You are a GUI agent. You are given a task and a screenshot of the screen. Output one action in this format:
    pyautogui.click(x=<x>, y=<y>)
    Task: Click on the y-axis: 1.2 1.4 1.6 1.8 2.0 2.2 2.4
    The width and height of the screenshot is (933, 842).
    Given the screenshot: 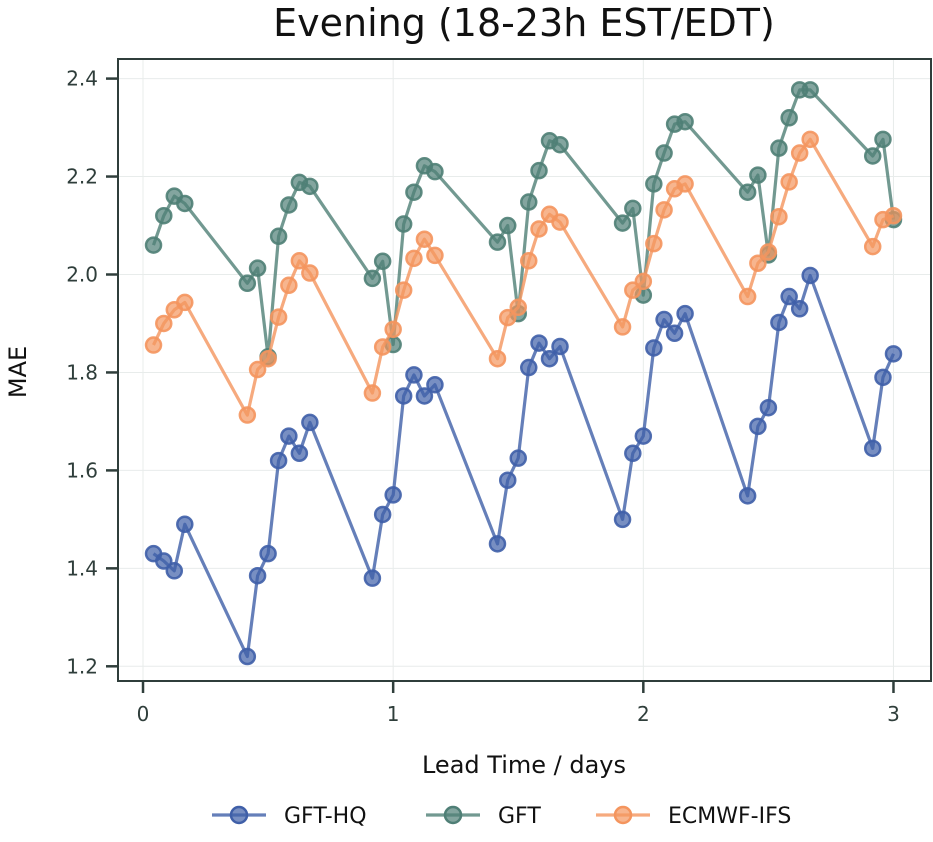 What is the action you would take?
    pyautogui.click(x=92, y=372)
    